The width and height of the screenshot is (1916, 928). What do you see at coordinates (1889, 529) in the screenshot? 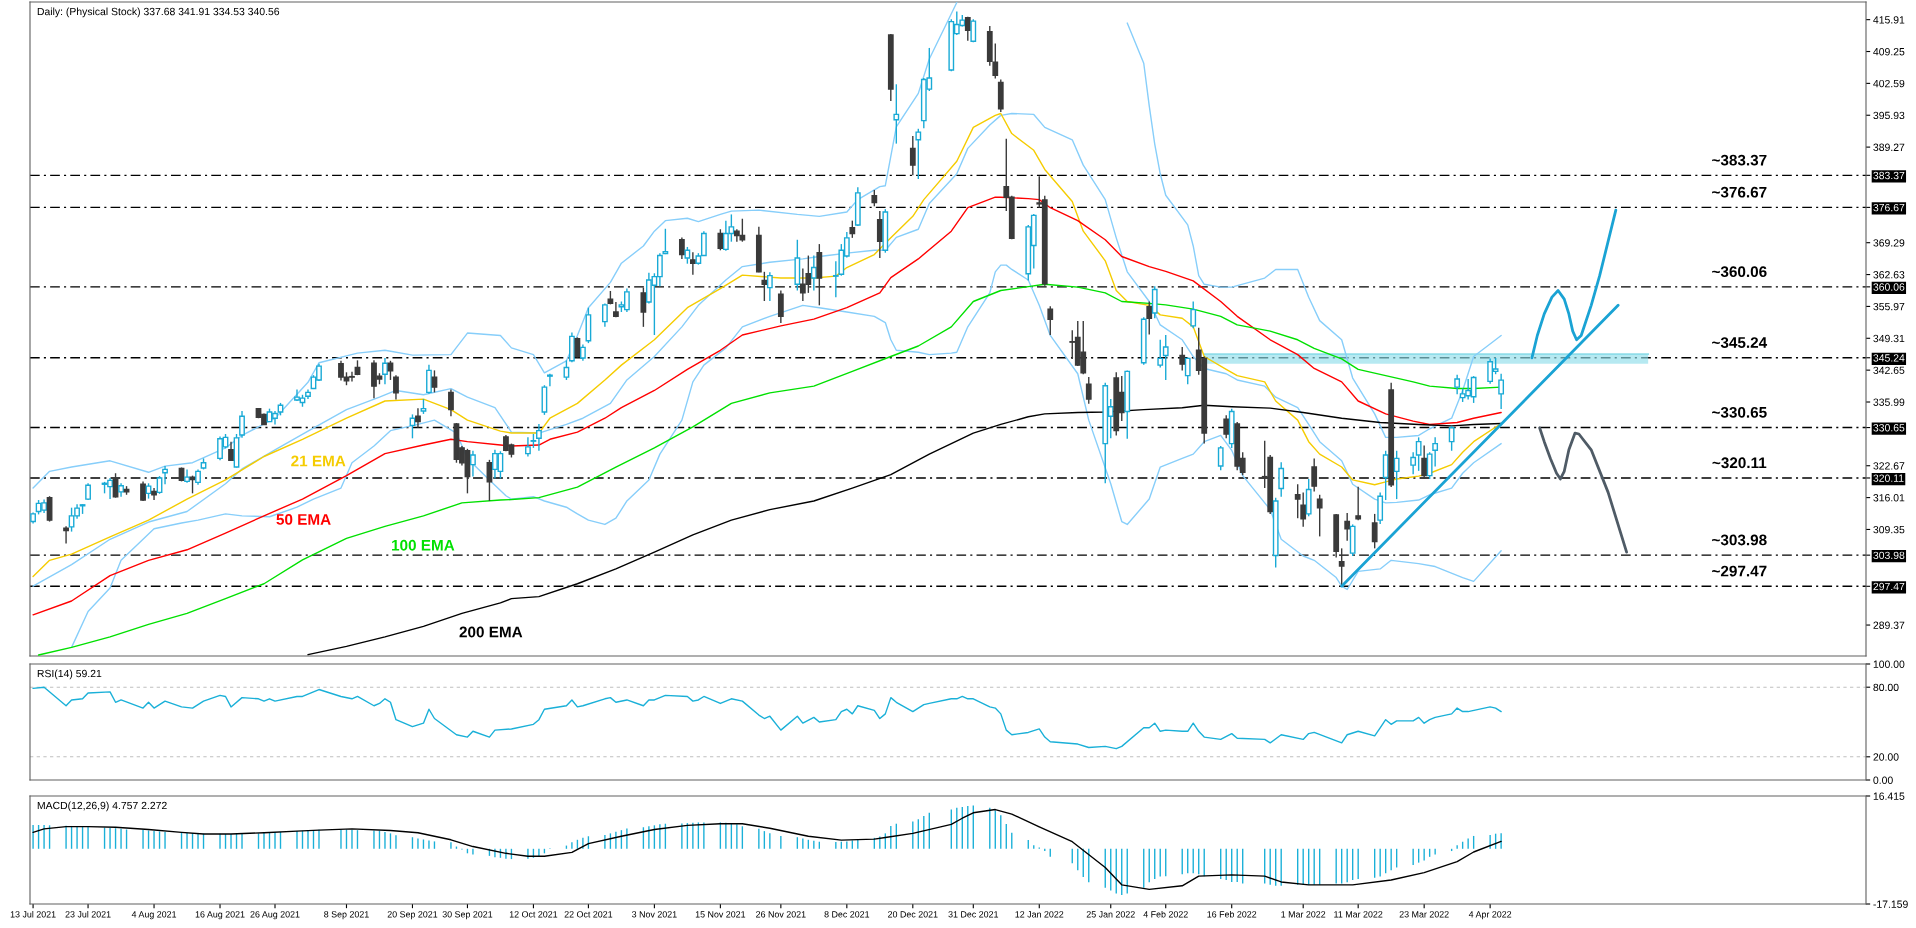
I see `y-tick-label: 309.35` at bounding box center [1889, 529].